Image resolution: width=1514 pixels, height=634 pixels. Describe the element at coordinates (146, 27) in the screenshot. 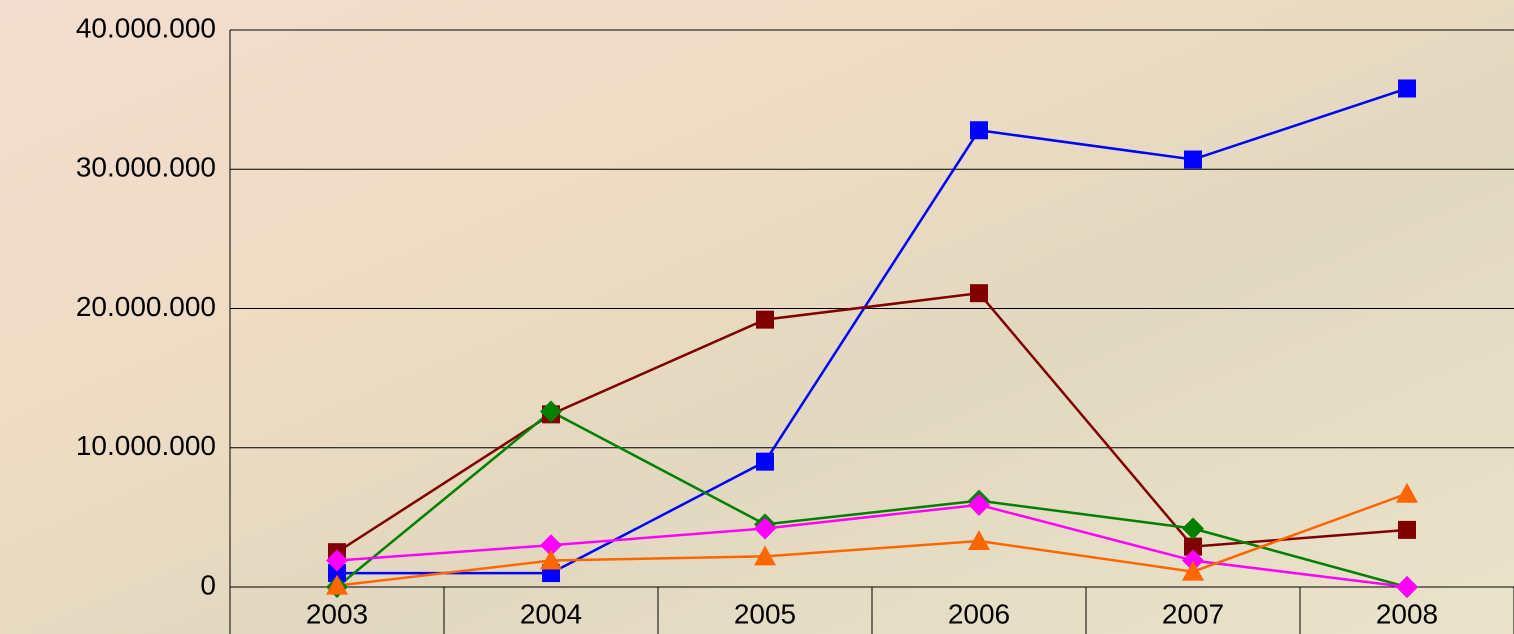

I see `y-tick-label: 40.000.000` at that location.